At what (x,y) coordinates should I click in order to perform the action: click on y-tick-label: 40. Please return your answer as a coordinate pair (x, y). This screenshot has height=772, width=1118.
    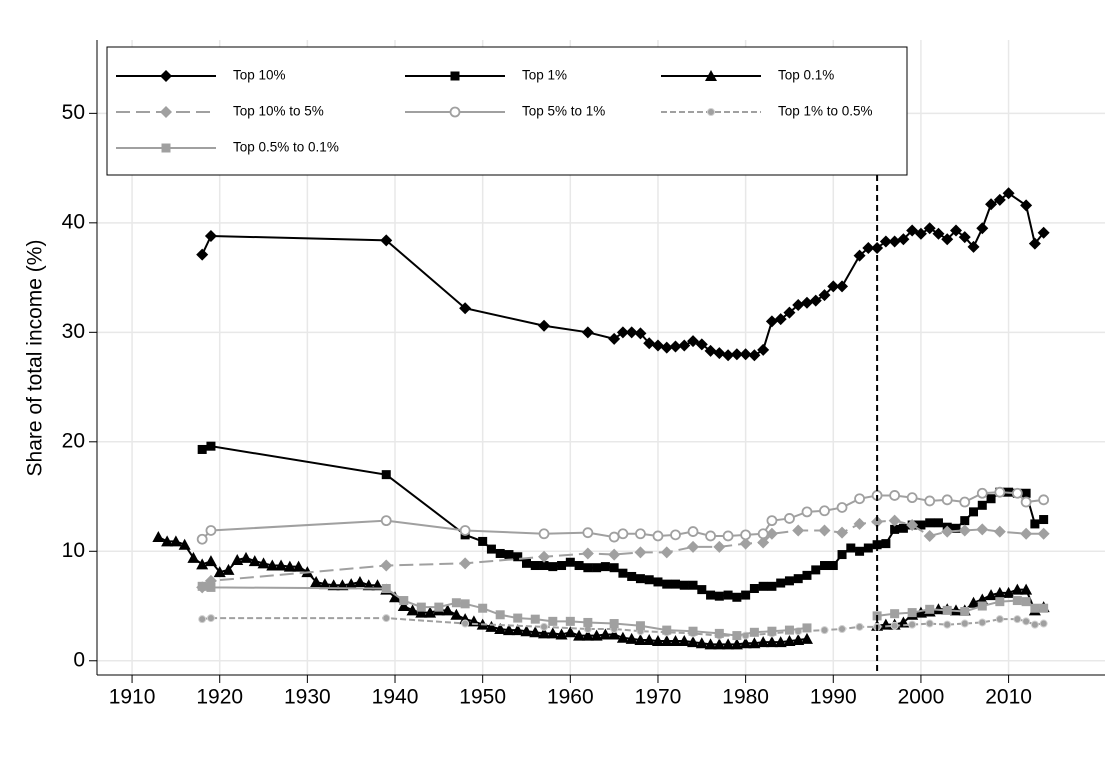
    Looking at the image, I should click on (73, 221).